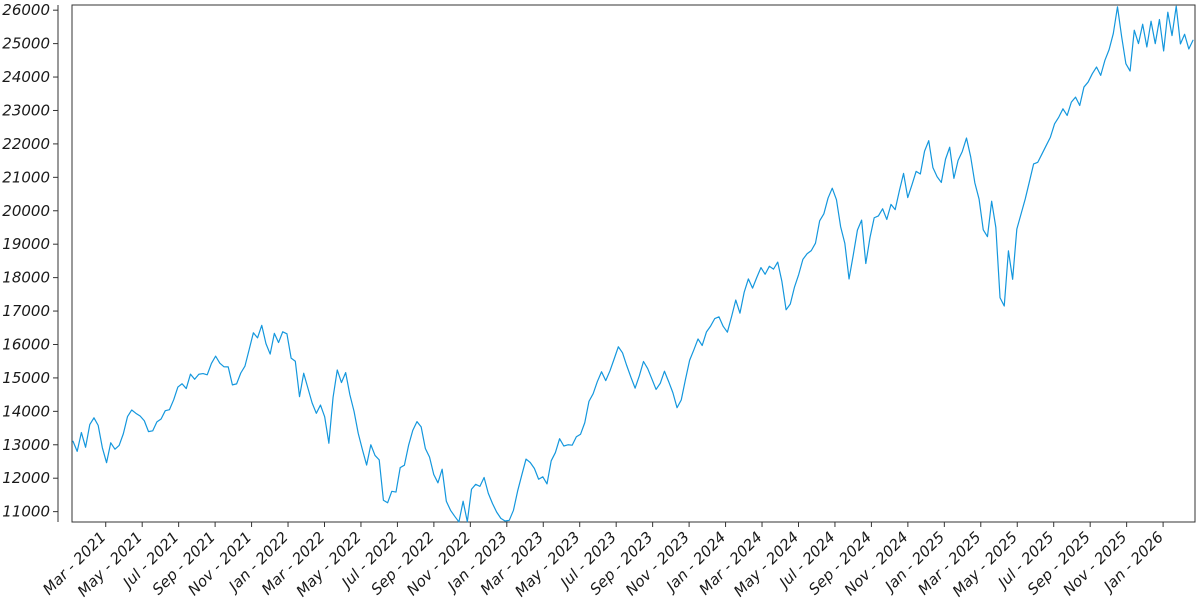 This screenshot has height=600, width=1200. I want to click on y-tick-label: 25000, so click(26, 44).